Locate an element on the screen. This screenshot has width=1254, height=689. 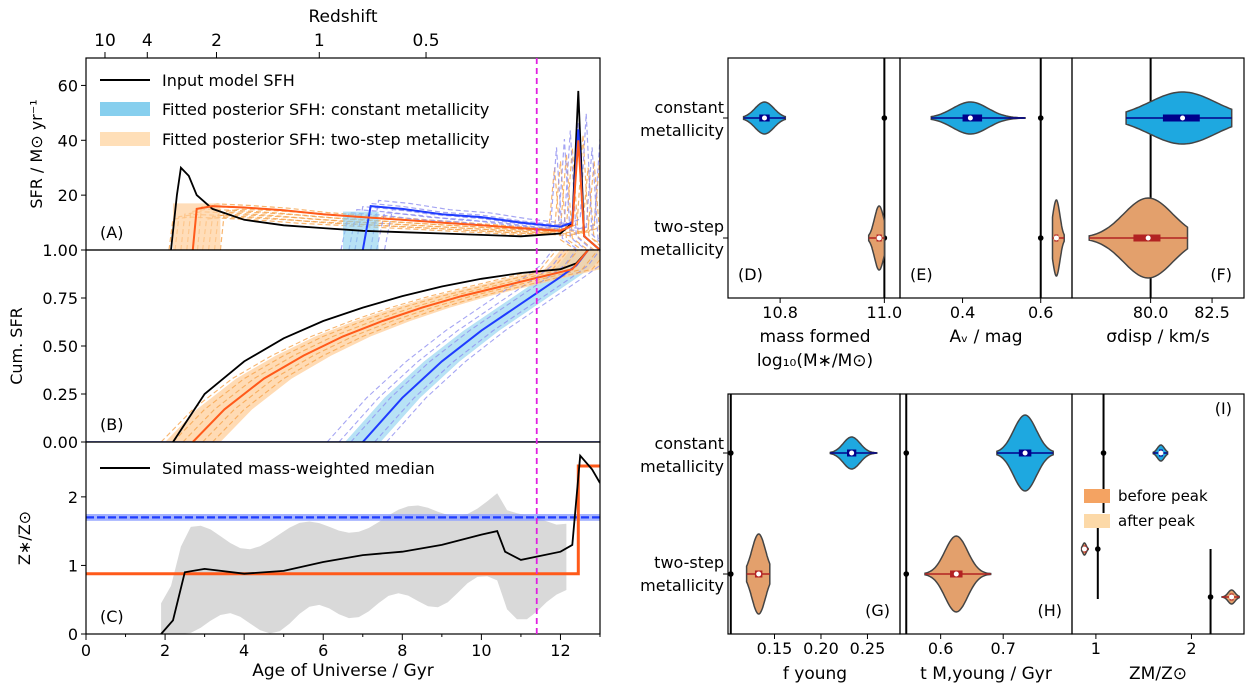
redshift-tick-label: 10 is located at coordinates (105, 41).